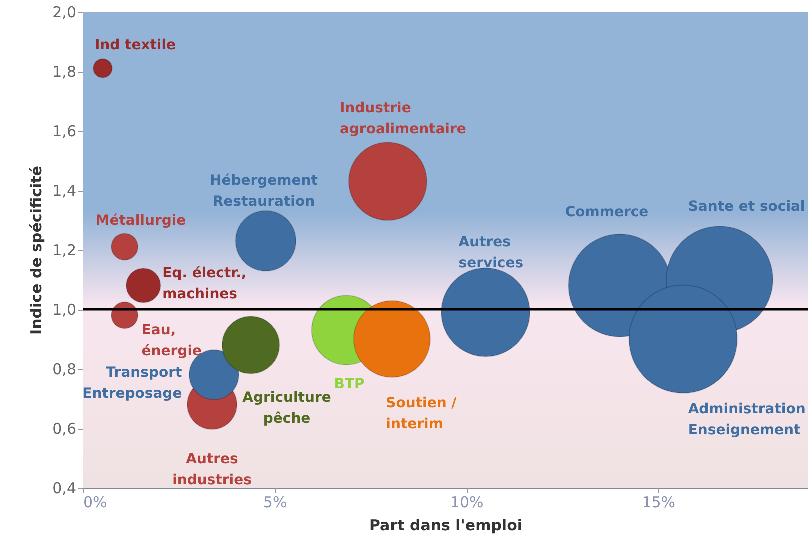  I want to click on y-tick-label: 0,6, so click(64, 429).